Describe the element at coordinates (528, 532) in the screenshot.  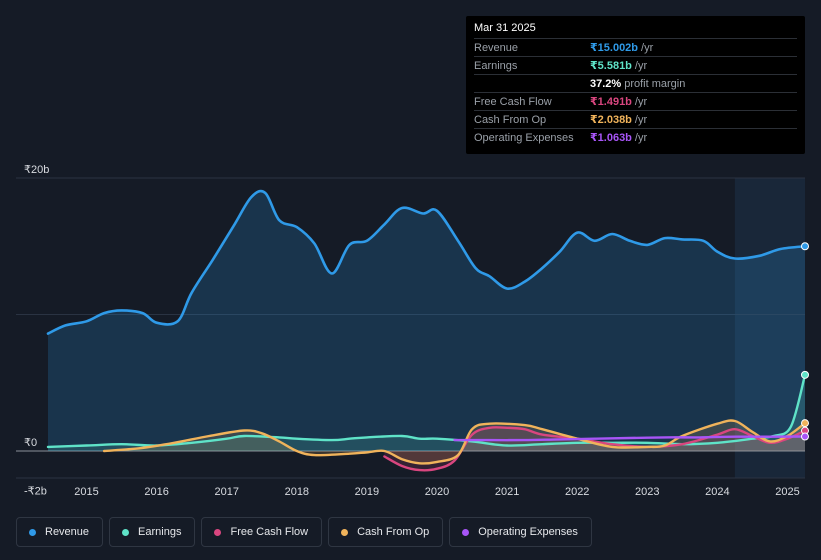
I see `legend-label: Operating Expenses` at that location.